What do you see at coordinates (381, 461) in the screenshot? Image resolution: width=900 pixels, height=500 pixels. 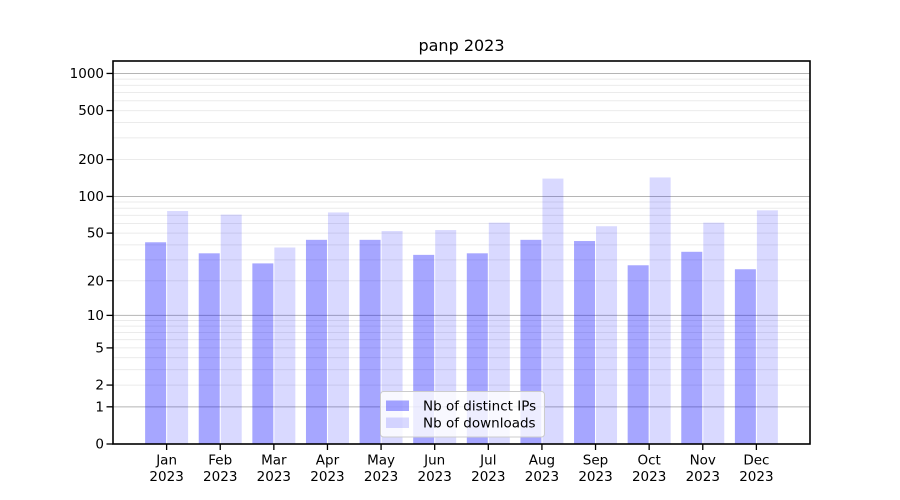 I see `x-tick-label-month: May` at bounding box center [381, 461].